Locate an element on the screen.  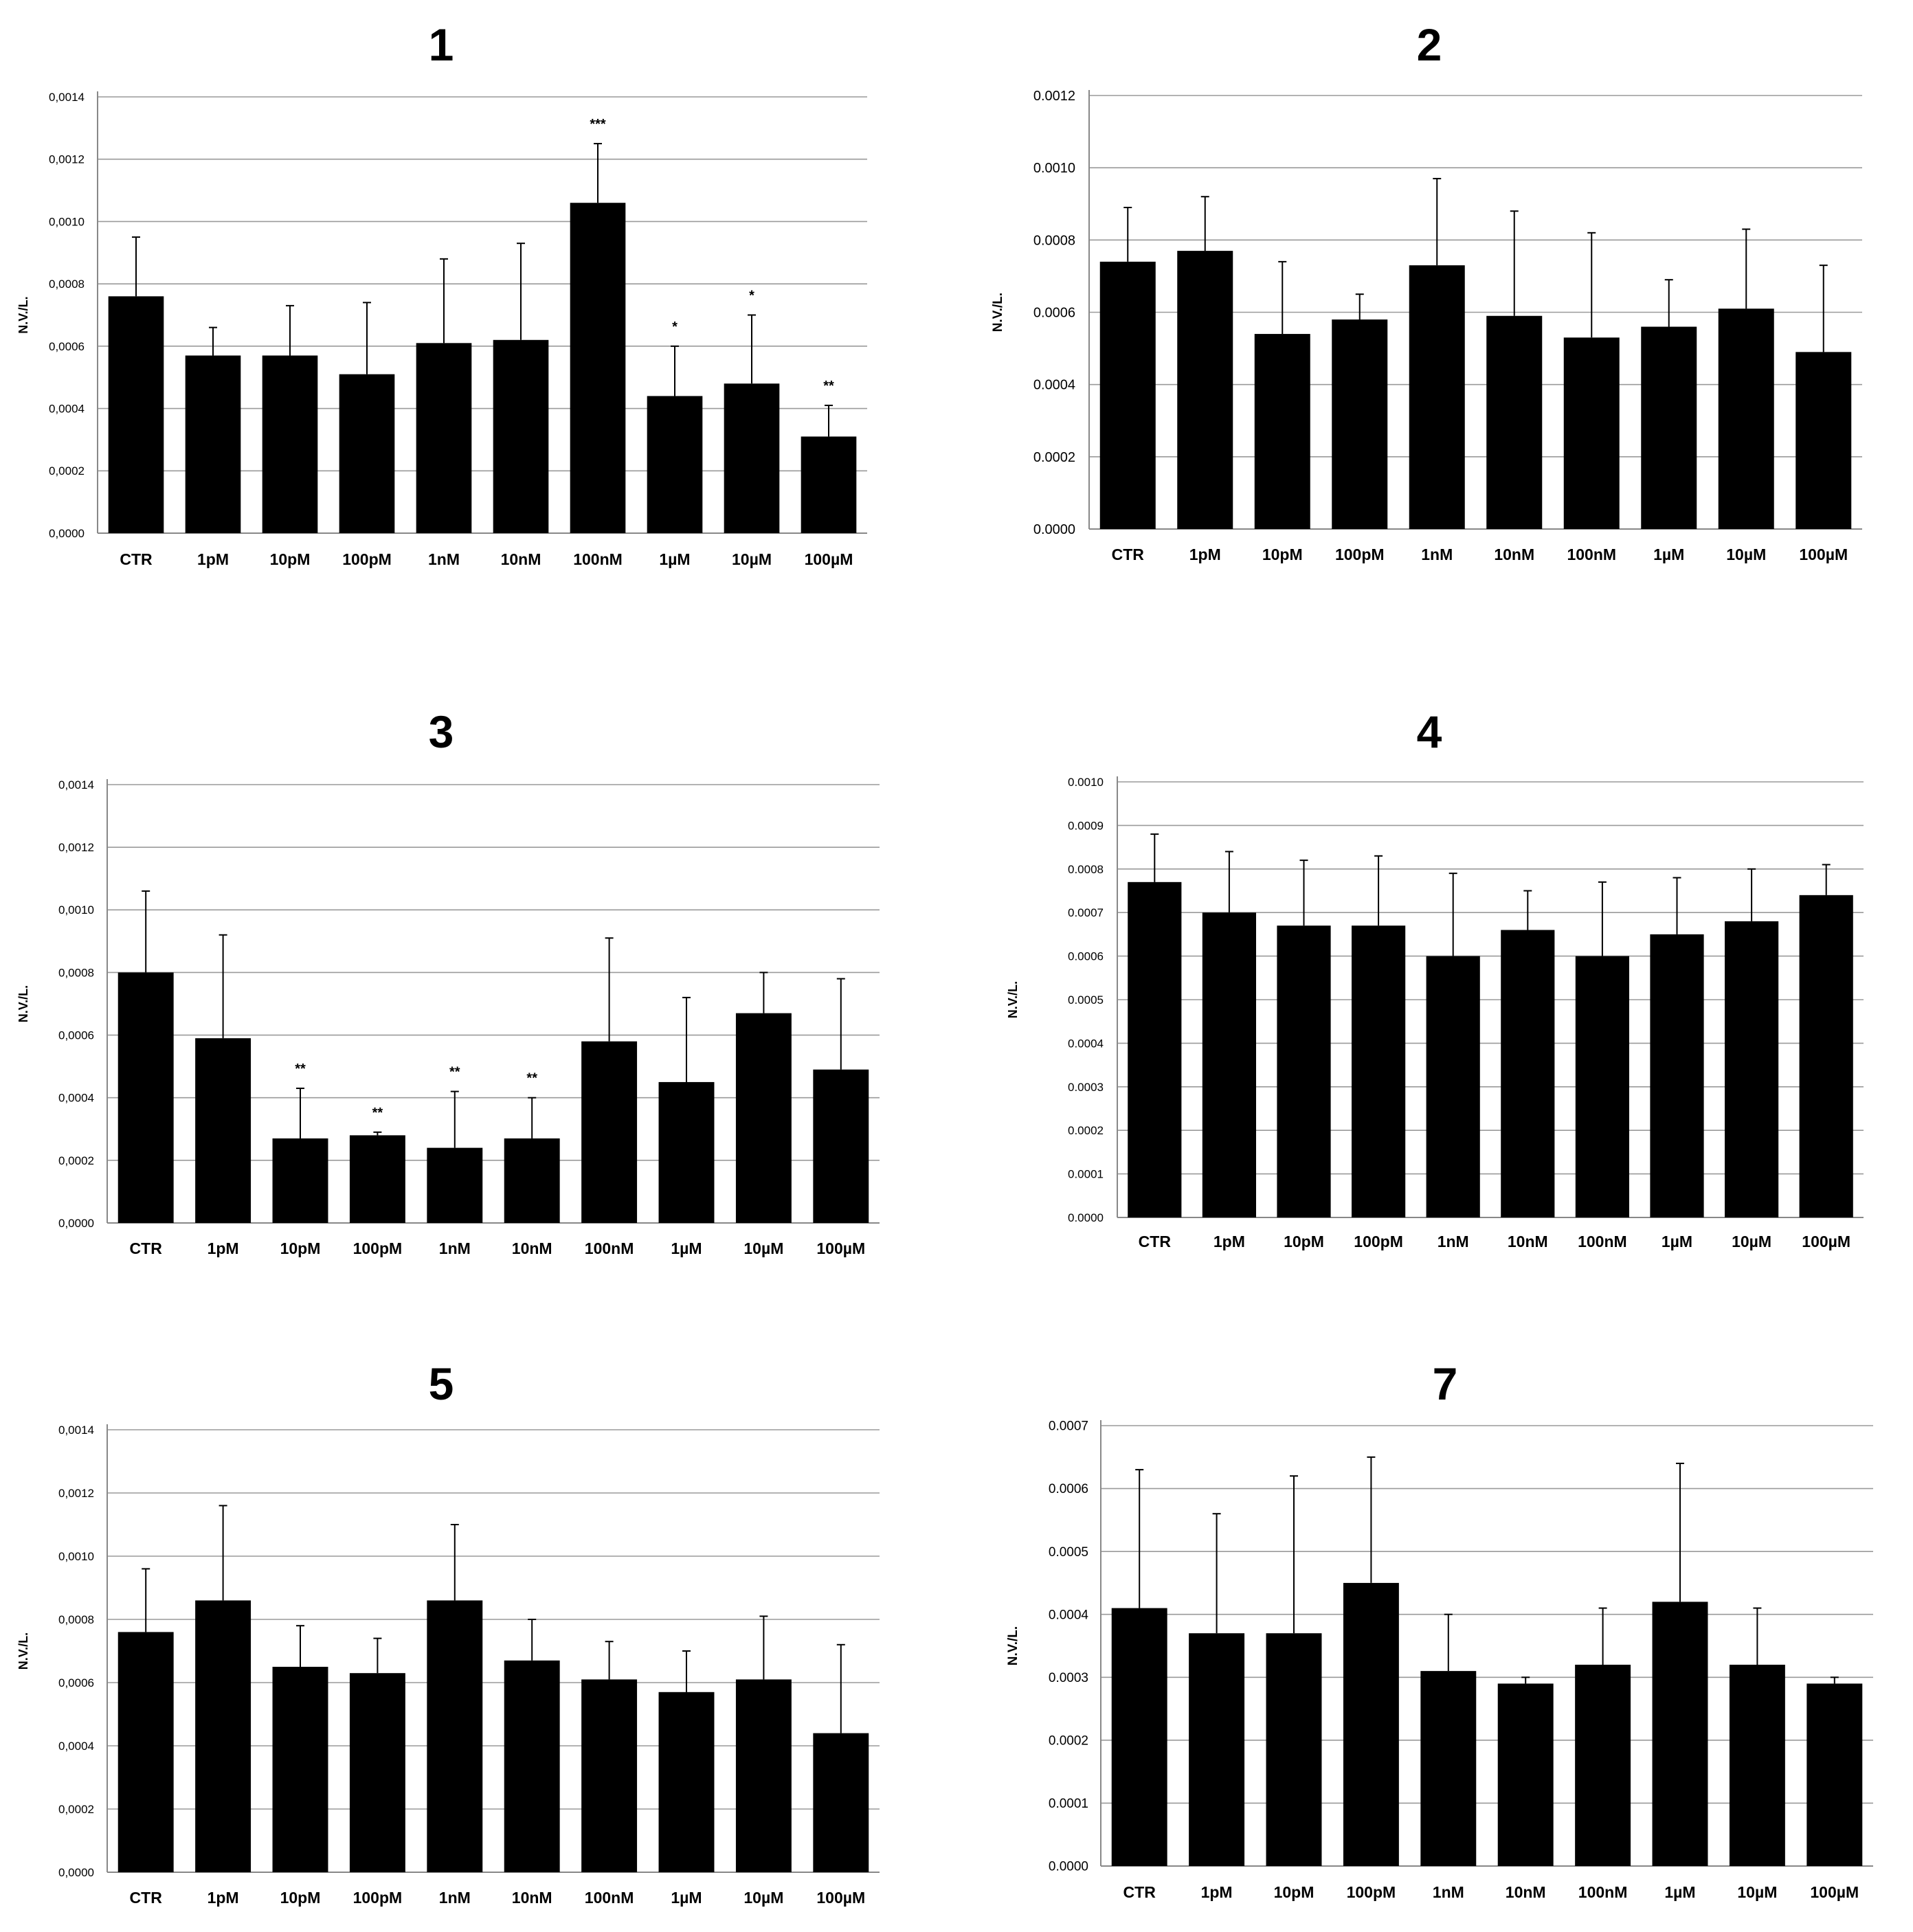
y-tick-label: 0.0008 is located at coordinates (1054, 240).